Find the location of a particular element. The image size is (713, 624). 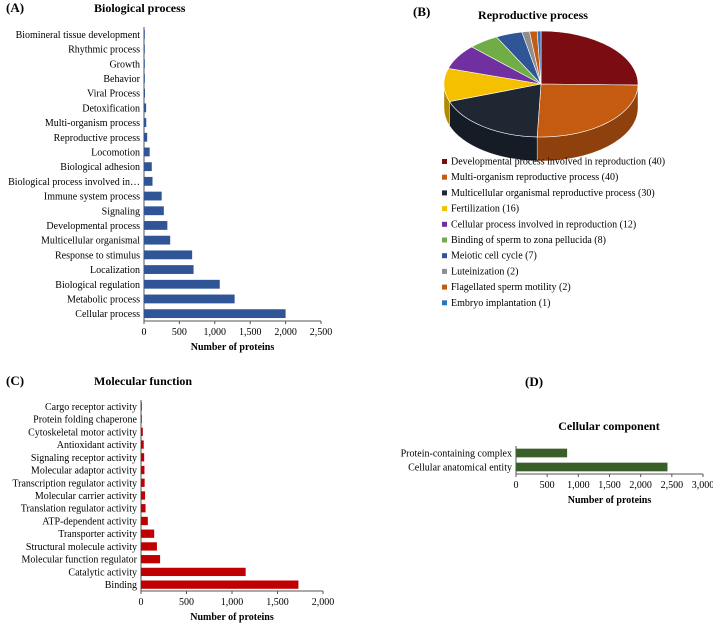

legend-label: Embryo implantation (1) is located at coordinates (500, 303).